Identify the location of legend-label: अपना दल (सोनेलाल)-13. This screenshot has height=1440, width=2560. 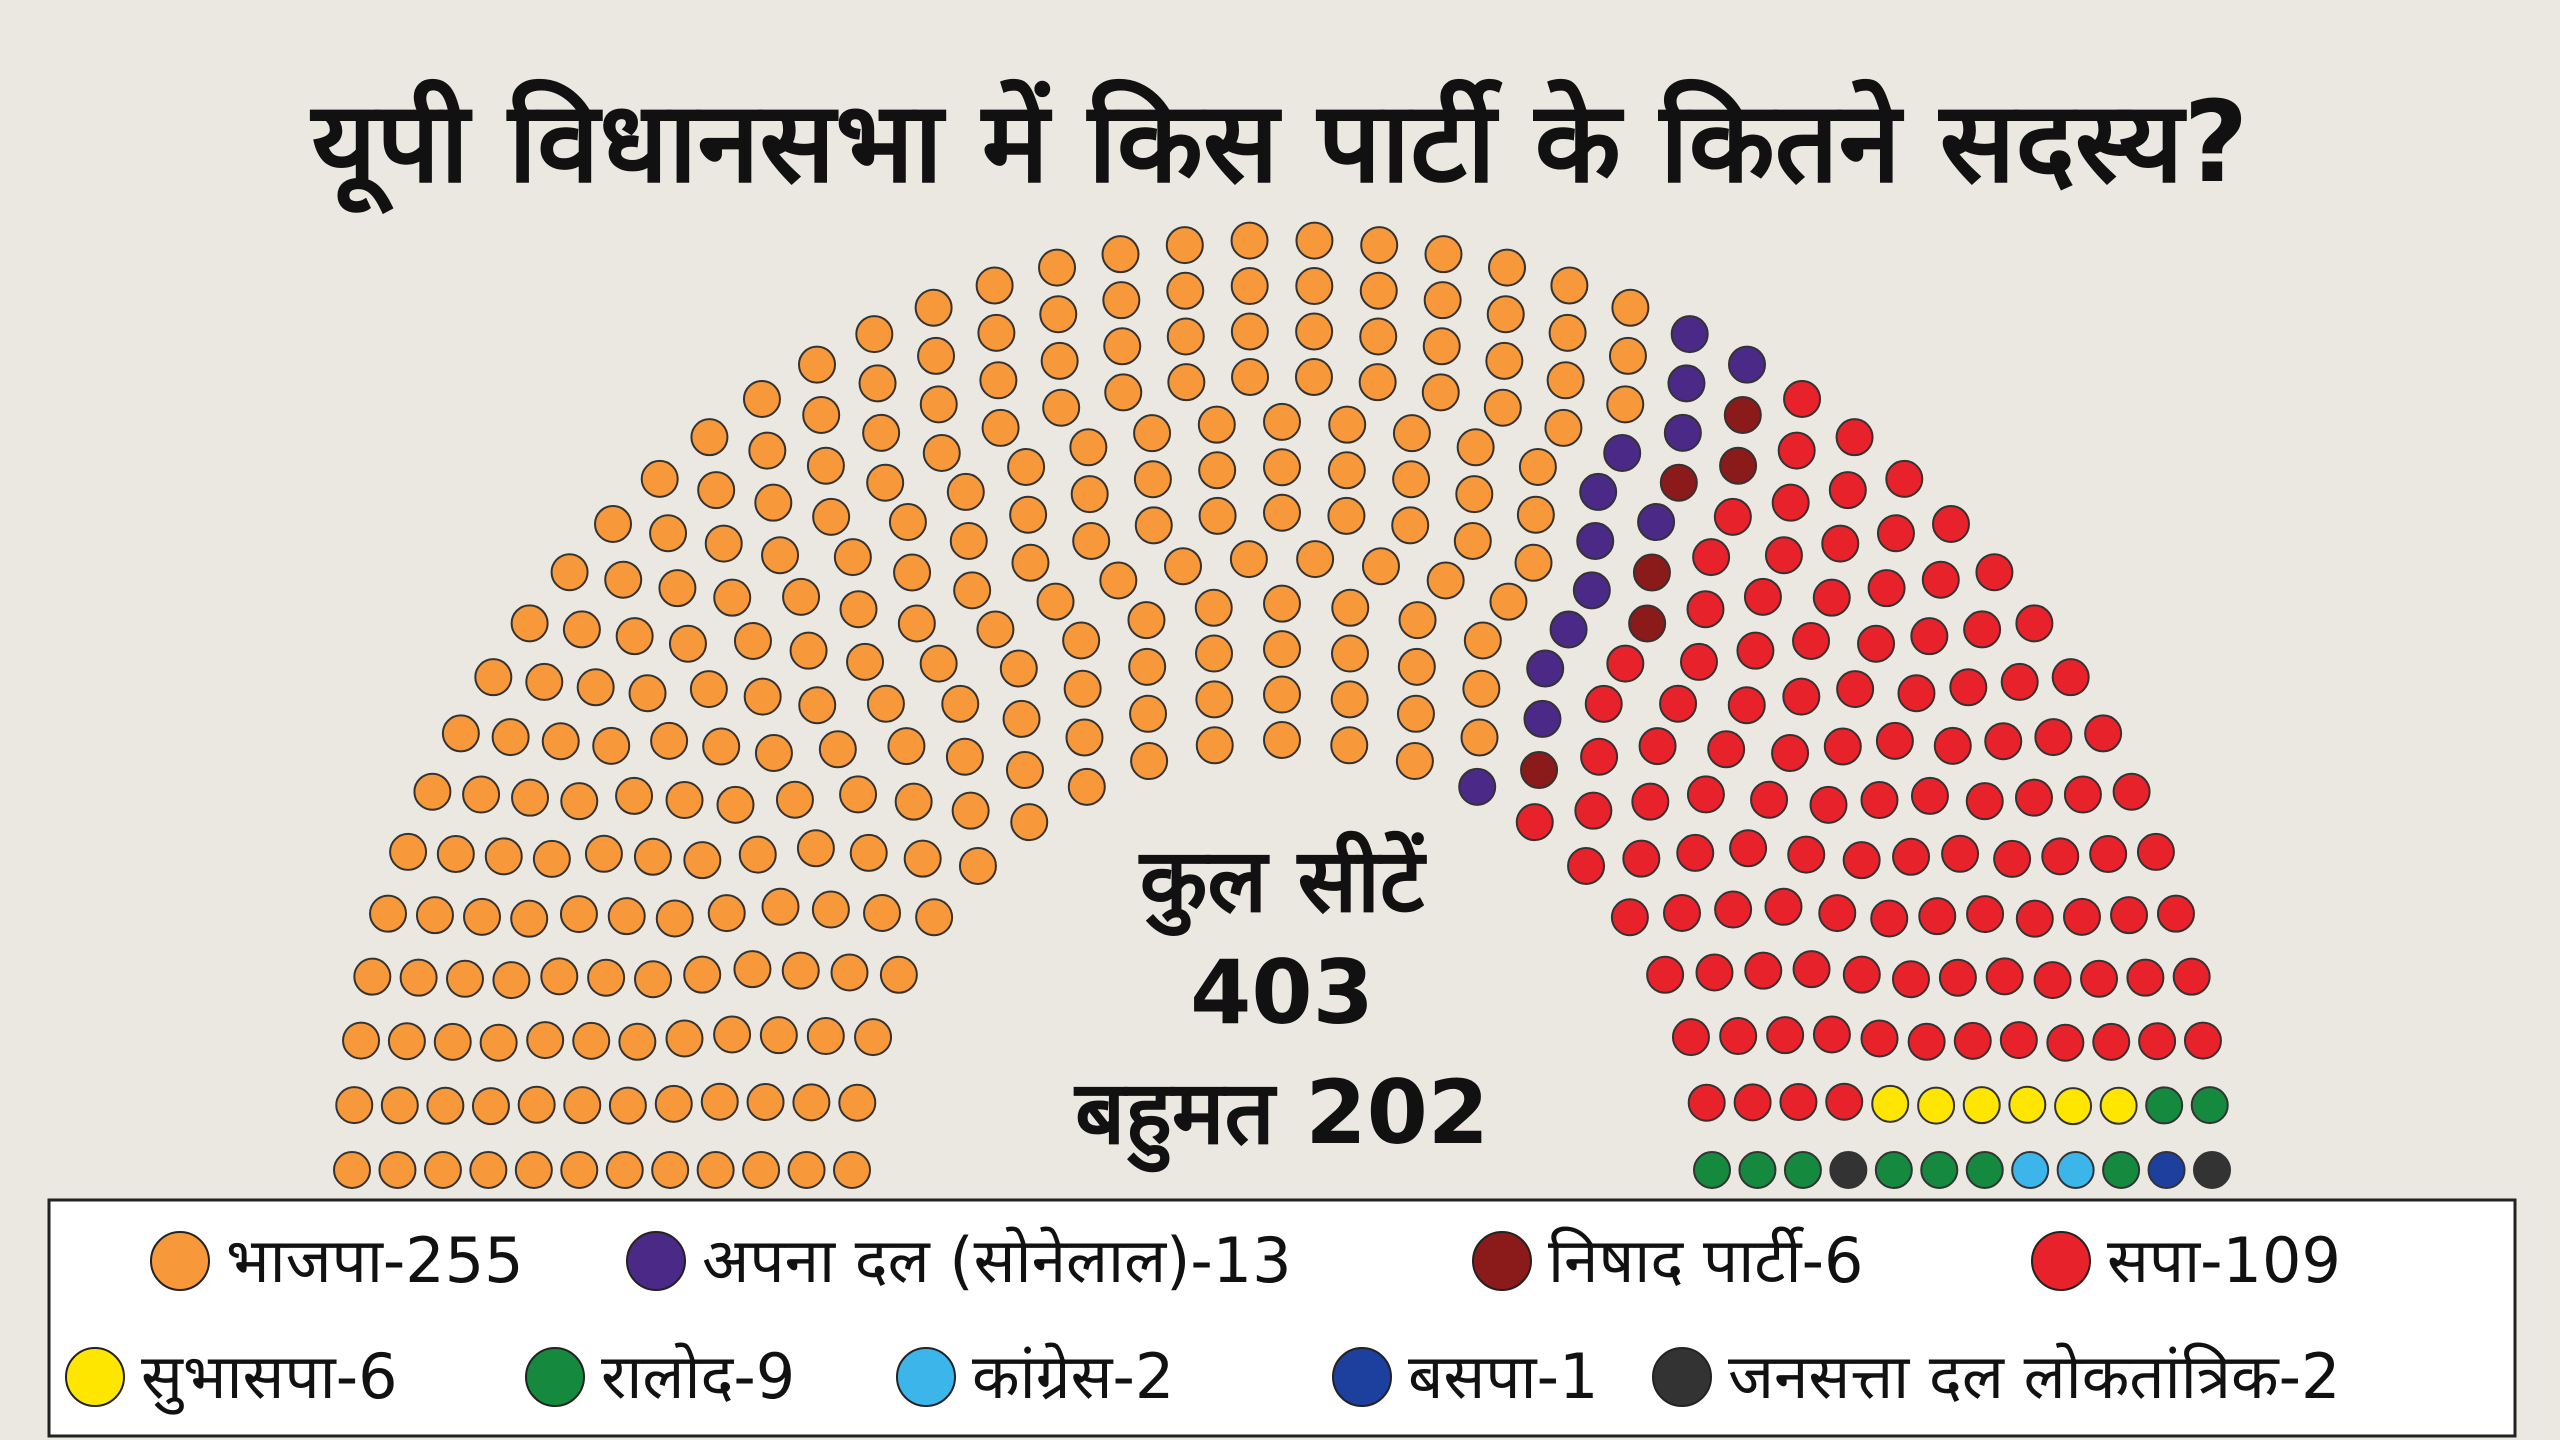
(997, 1260).